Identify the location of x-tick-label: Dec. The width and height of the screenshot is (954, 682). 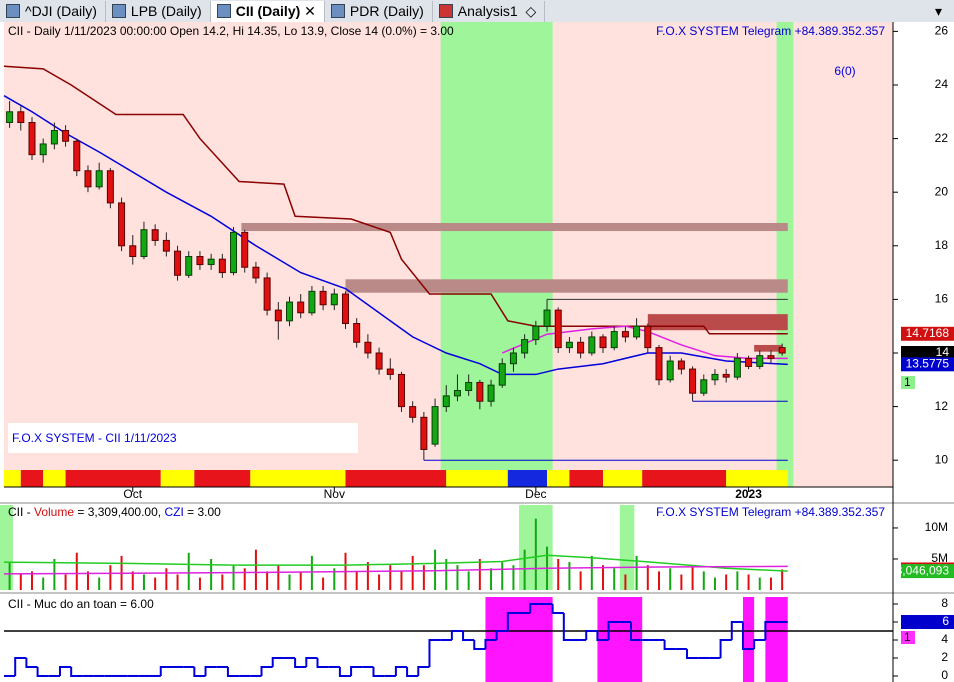
(535, 494).